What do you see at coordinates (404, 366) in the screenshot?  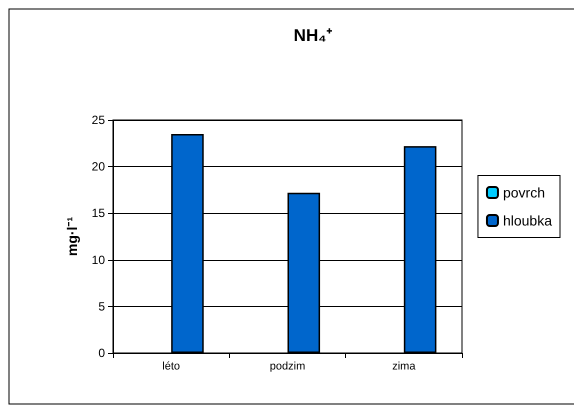 I see `x-tick-label: zima` at bounding box center [404, 366].